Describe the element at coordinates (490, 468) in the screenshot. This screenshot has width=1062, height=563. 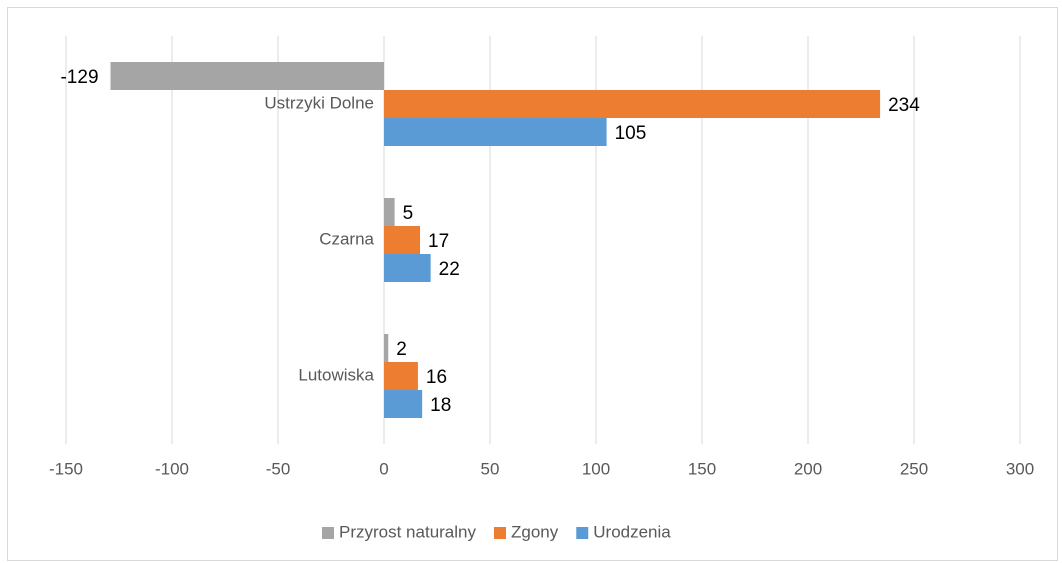
I see `x-tick-label: 50` at that location.